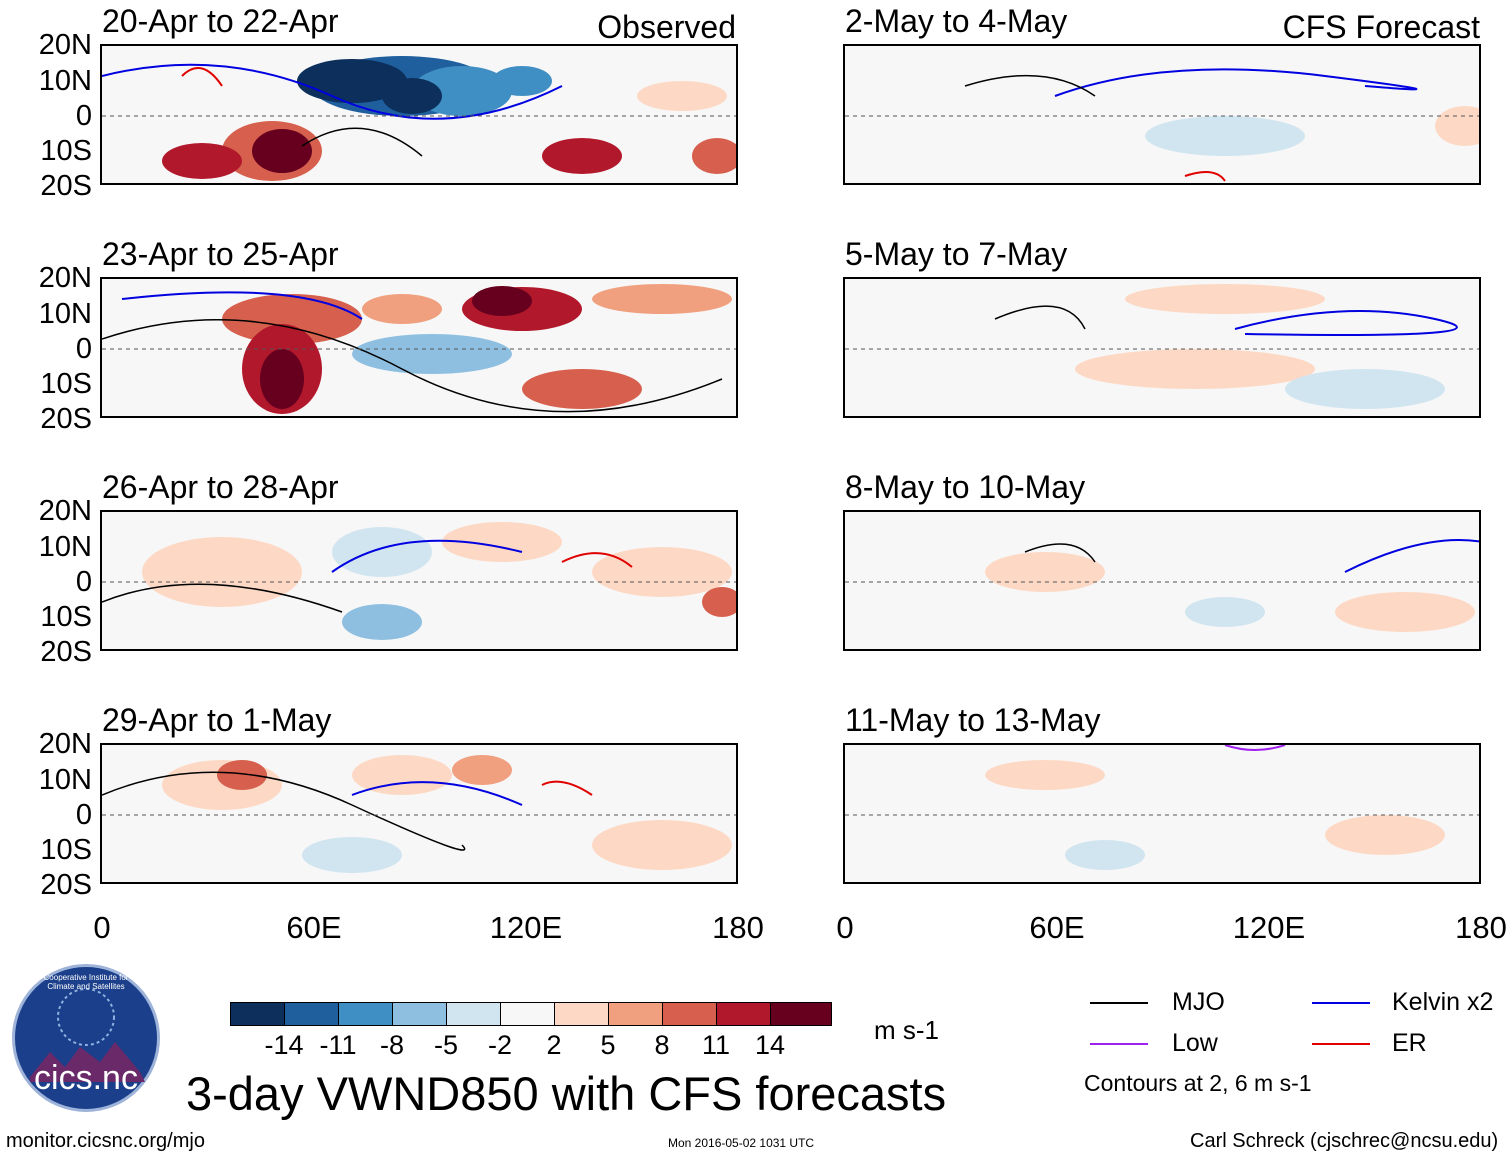 The height and width of the screenshot is (1158, 1510). I want to click on colorbar-tick-label: -14, so click(284, 1045).